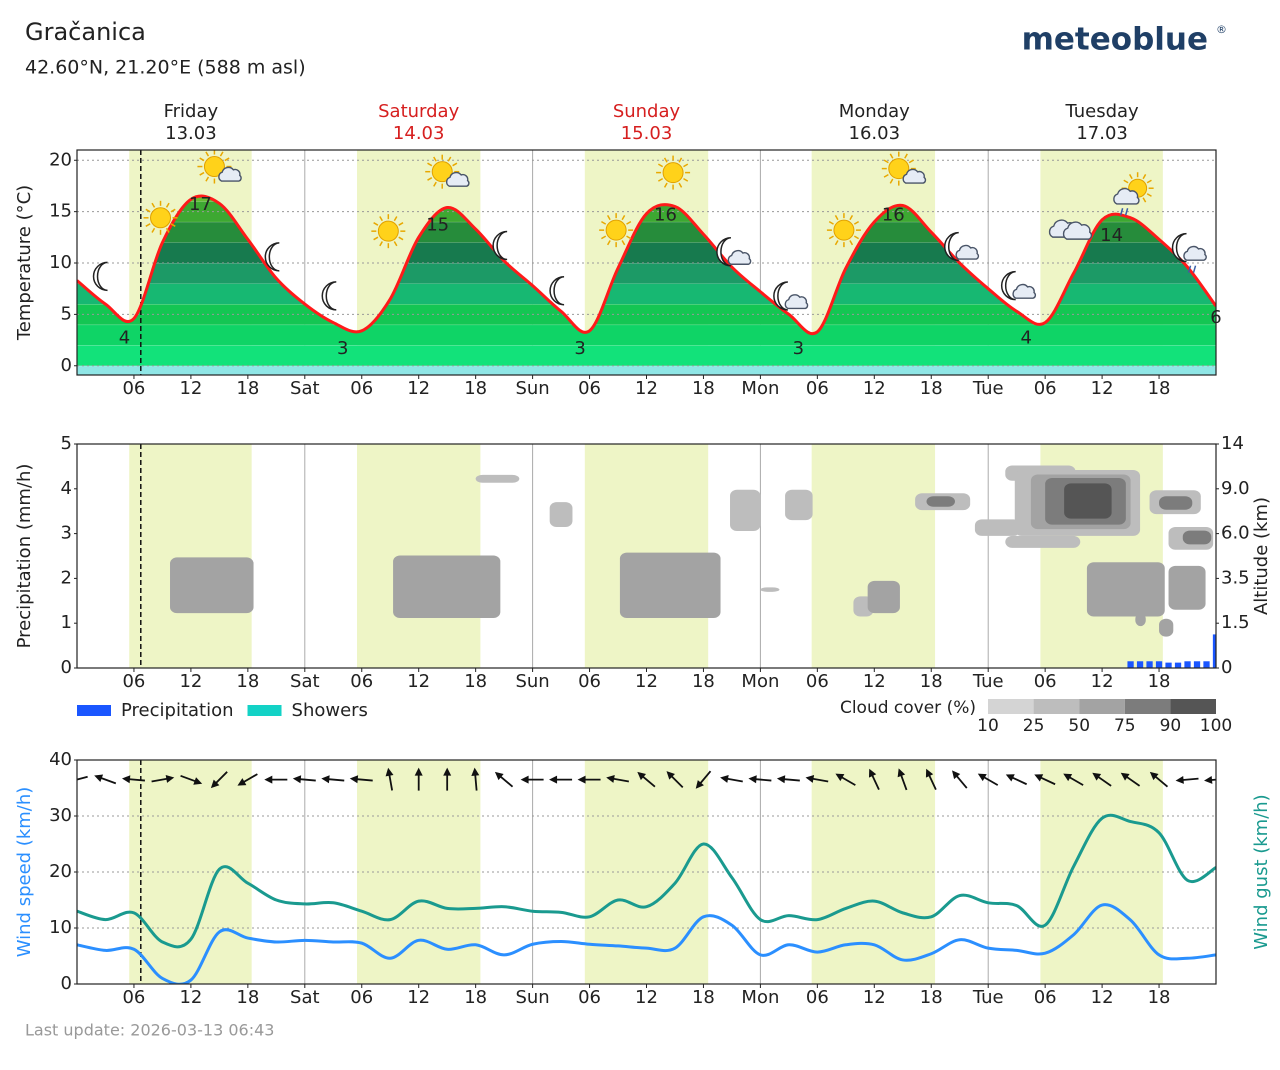 This screenshot has height=1070, width=1280. I want to click on location-title: Gračanica, so click(85, 32).